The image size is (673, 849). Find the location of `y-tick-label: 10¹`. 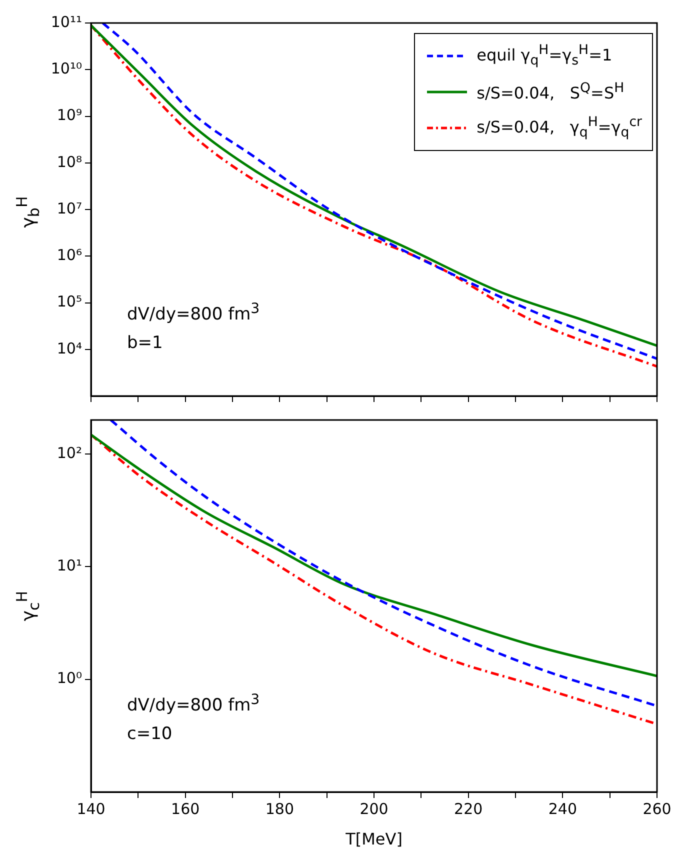

y-tick-label: 10¹ is located at coordinates (69, 565).